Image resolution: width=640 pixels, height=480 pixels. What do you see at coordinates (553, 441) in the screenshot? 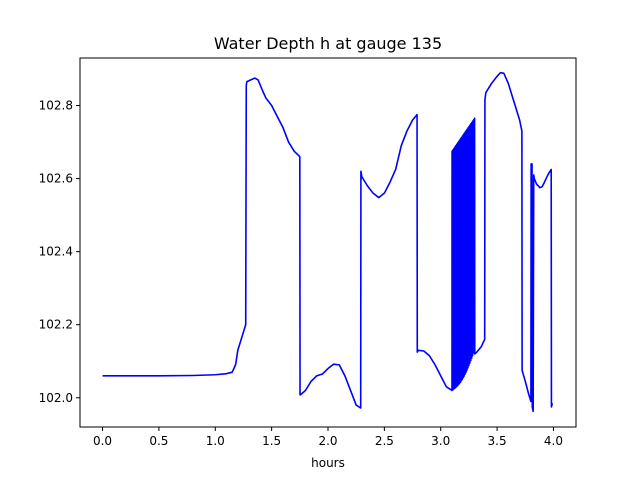
I see `x-tick-label: 4.0` at bounding box center [553, 441].